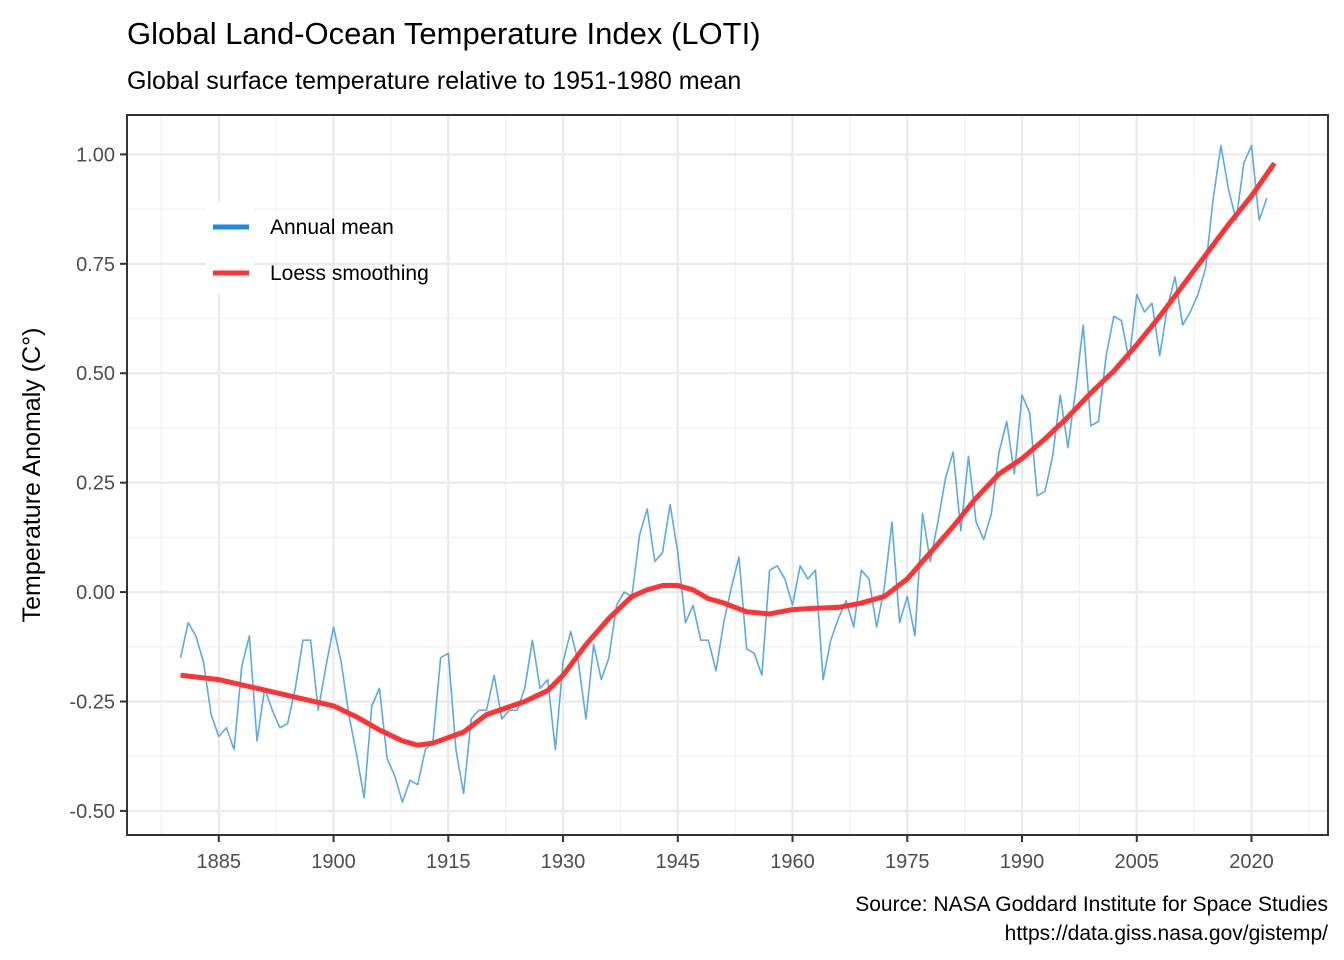 The width and height of the screenshot is (1344, 960). I want to click on y-tick-label: -0.50, so click(92, 812).